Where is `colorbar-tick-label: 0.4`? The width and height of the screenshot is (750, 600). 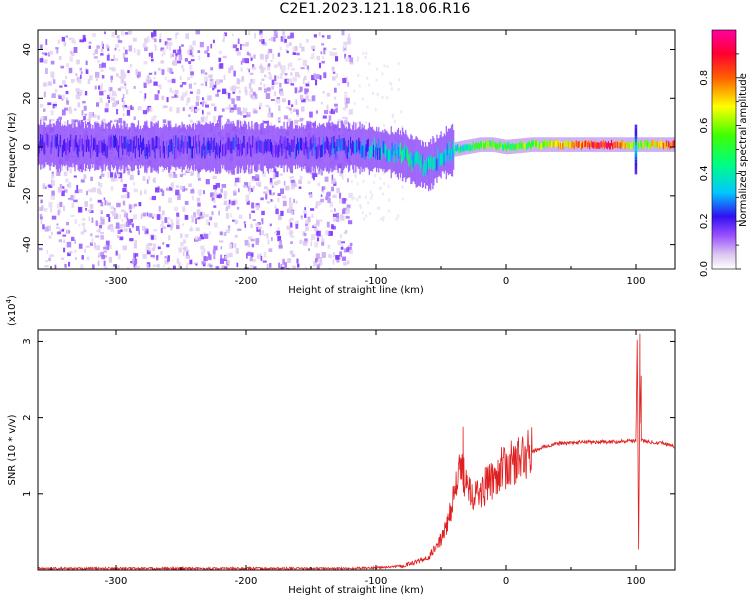 colorbar-tick-label: 0.4 is located at coordinates (704, 173).